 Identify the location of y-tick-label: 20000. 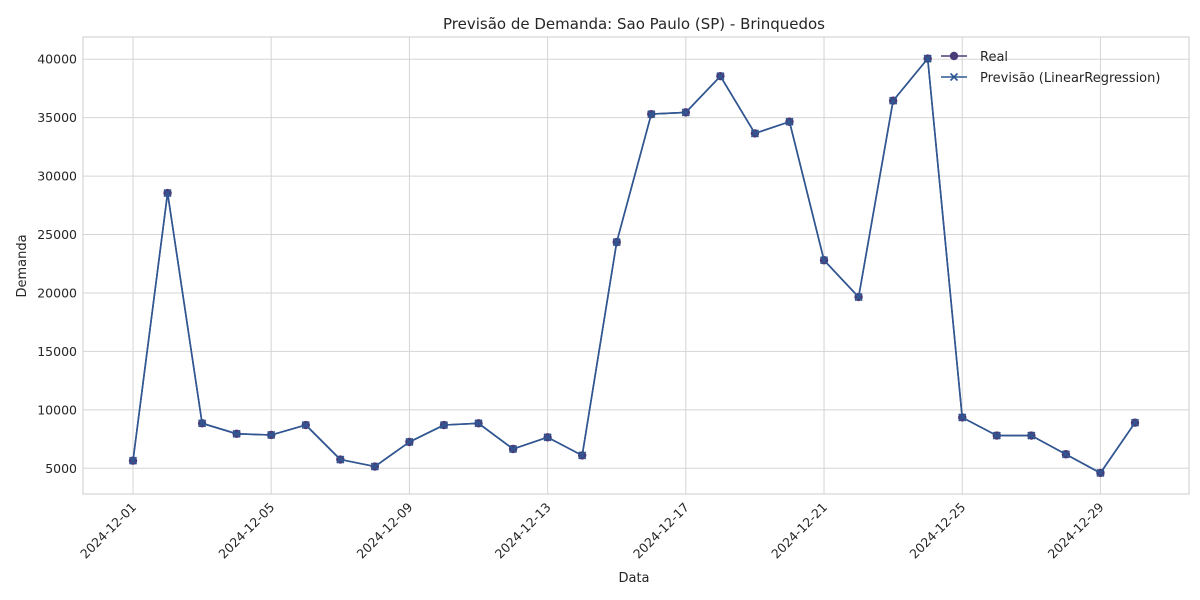
(57, 292).